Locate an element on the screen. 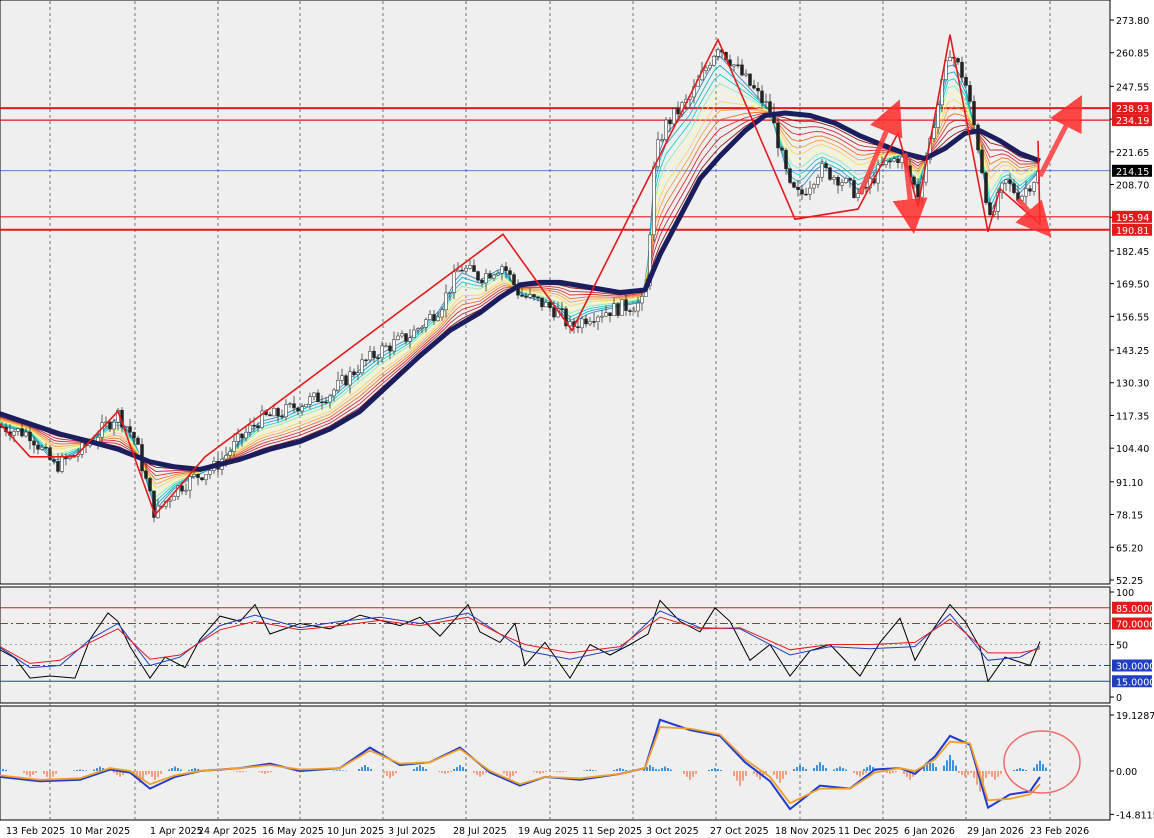 The height and width of the screenshot is (838, 1154). price-badge-label: 238.93 is located at coordinates (1132, 109).